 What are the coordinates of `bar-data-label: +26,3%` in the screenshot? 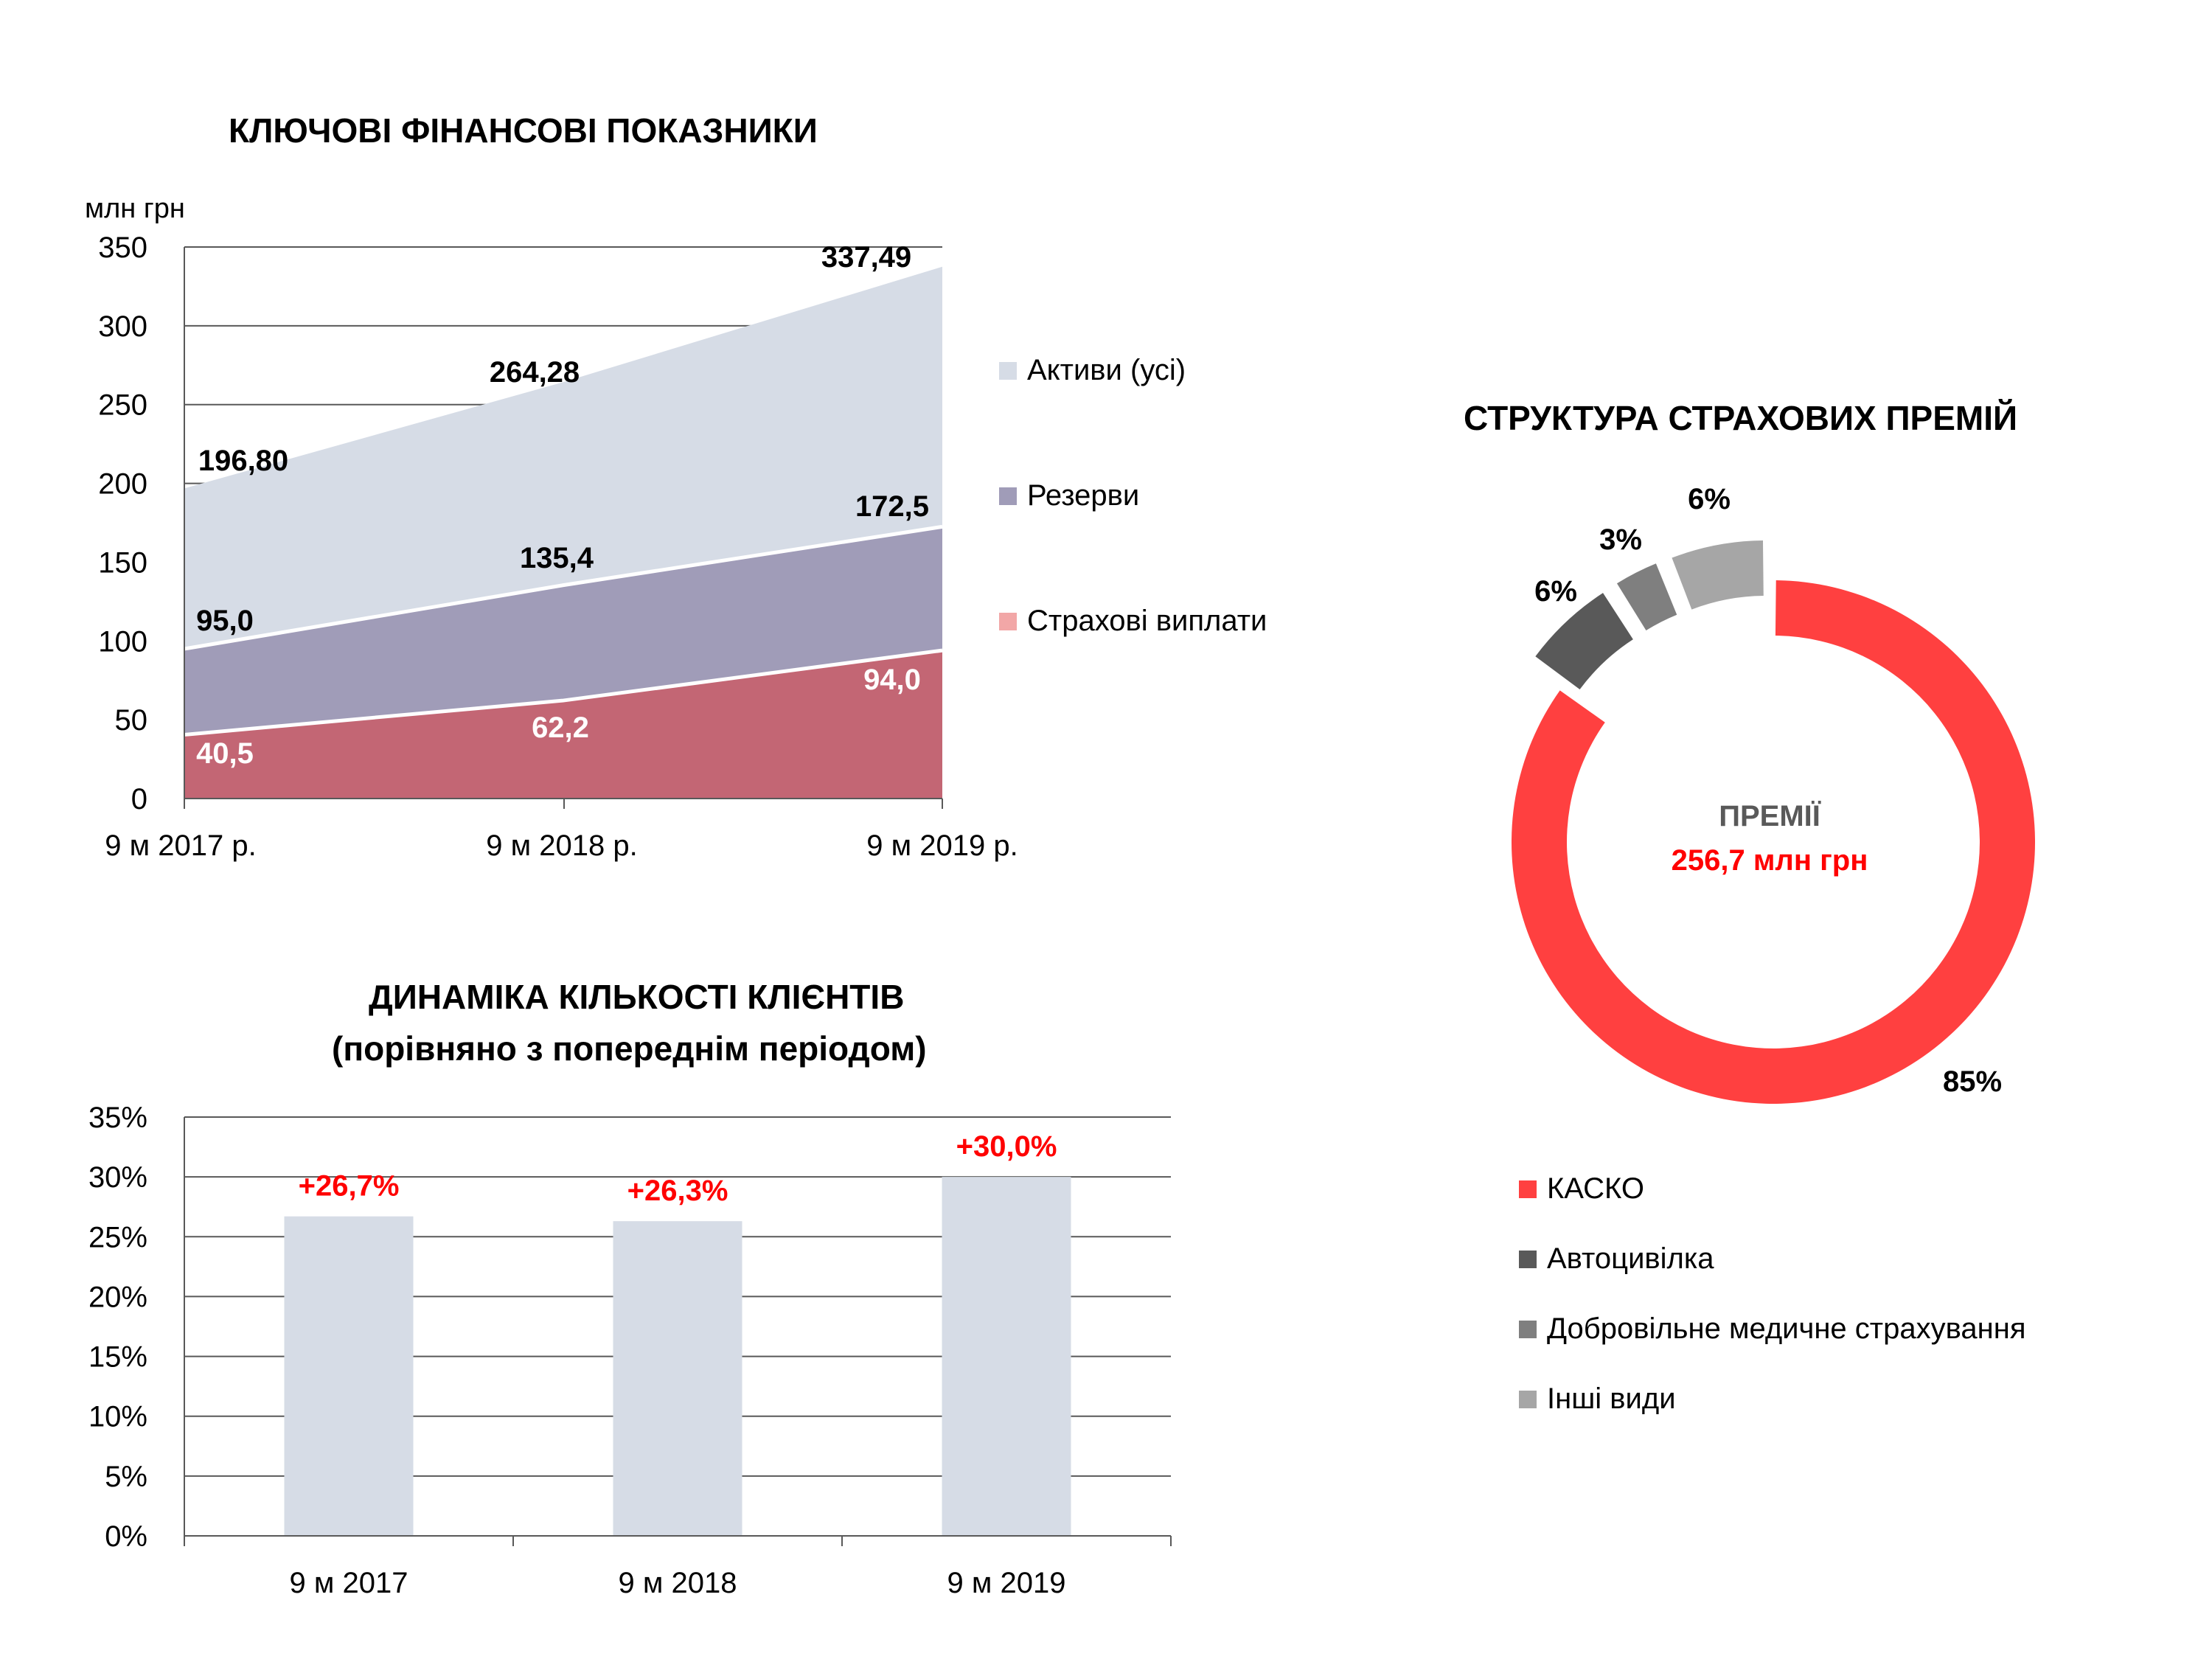 It's located at (677, 1191).